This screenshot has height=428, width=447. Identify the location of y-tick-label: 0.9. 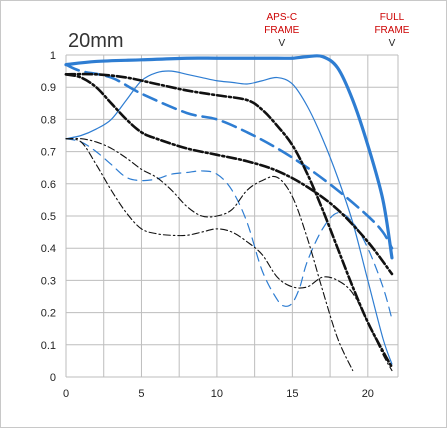
(48, 88).